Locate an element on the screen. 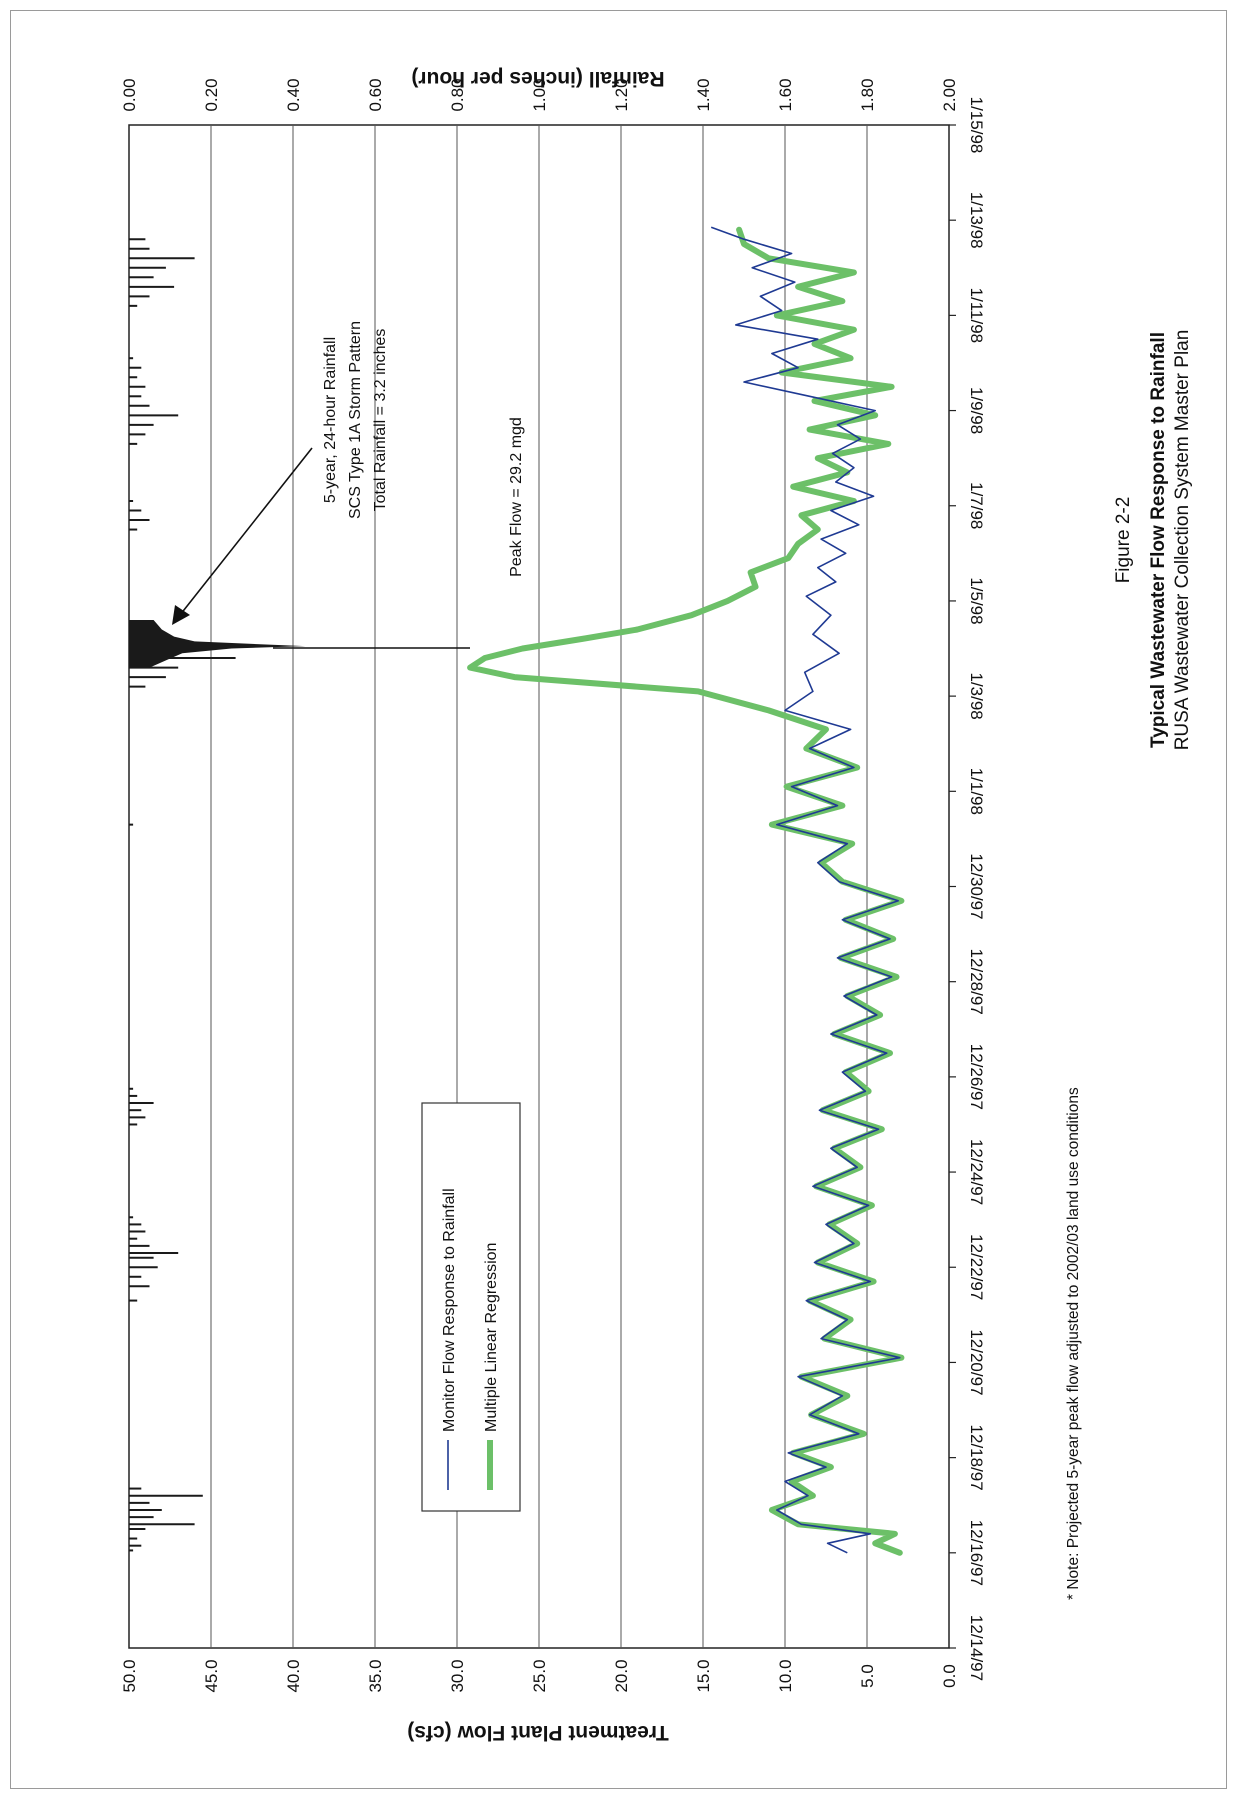 The height and width of the screenshot is (1801, 1239). date-tick-label: 1/1/98 is located at coordinates (976, 791).